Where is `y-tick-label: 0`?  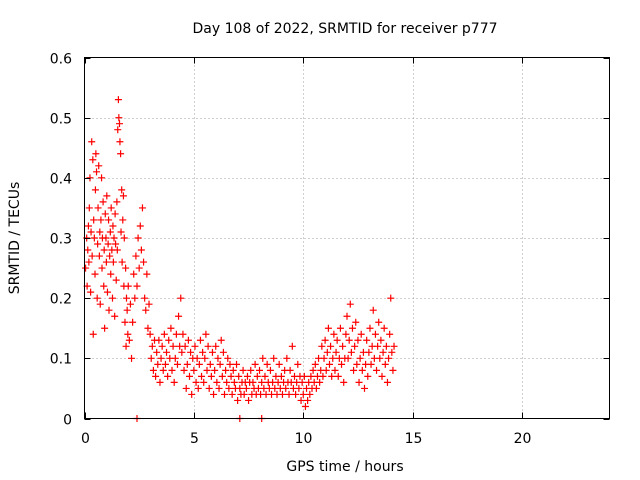
y-tick-label: 0 is located at coordinates (67, 421).